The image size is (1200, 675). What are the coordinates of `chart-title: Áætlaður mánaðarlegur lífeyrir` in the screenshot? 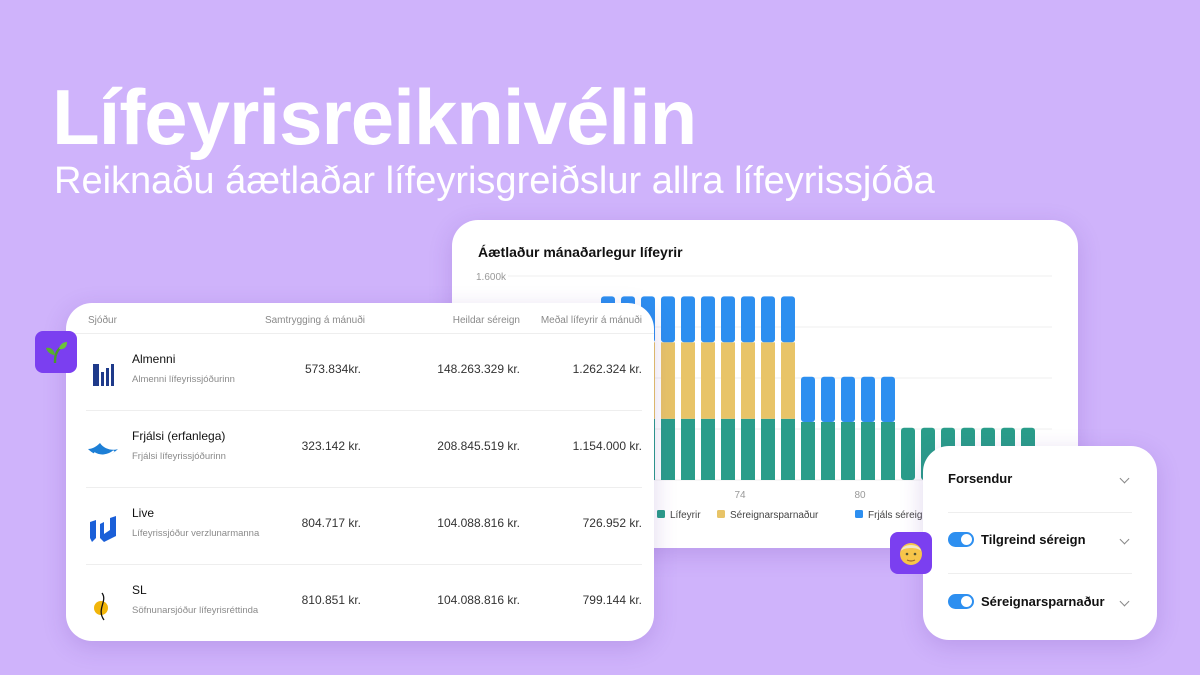 It's located at (580, 252).